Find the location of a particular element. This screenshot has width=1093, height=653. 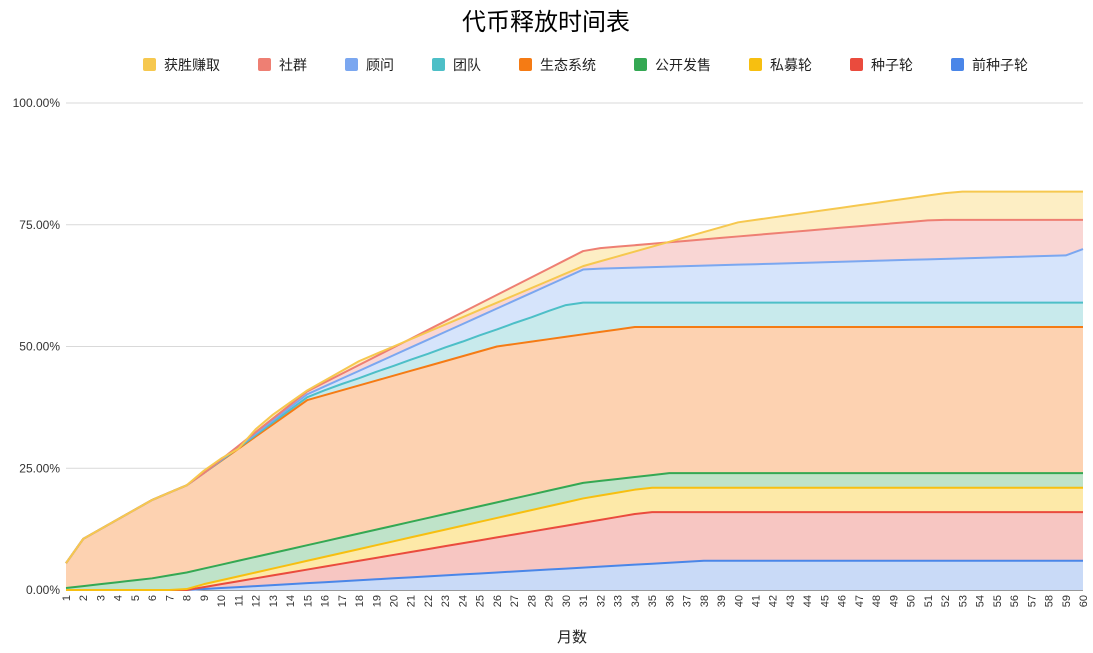

legend-item: 团队 is located at coordinates (456, 66).